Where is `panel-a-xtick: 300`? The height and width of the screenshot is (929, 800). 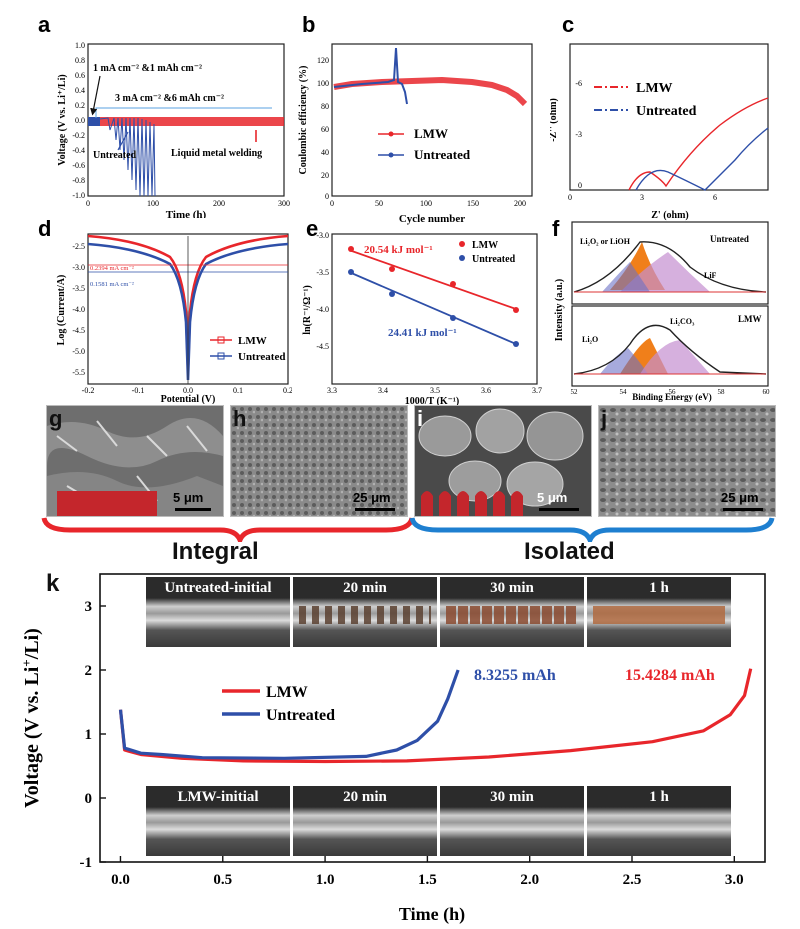 panel-a-xtick: 300 is located at coordinates (284, 203).